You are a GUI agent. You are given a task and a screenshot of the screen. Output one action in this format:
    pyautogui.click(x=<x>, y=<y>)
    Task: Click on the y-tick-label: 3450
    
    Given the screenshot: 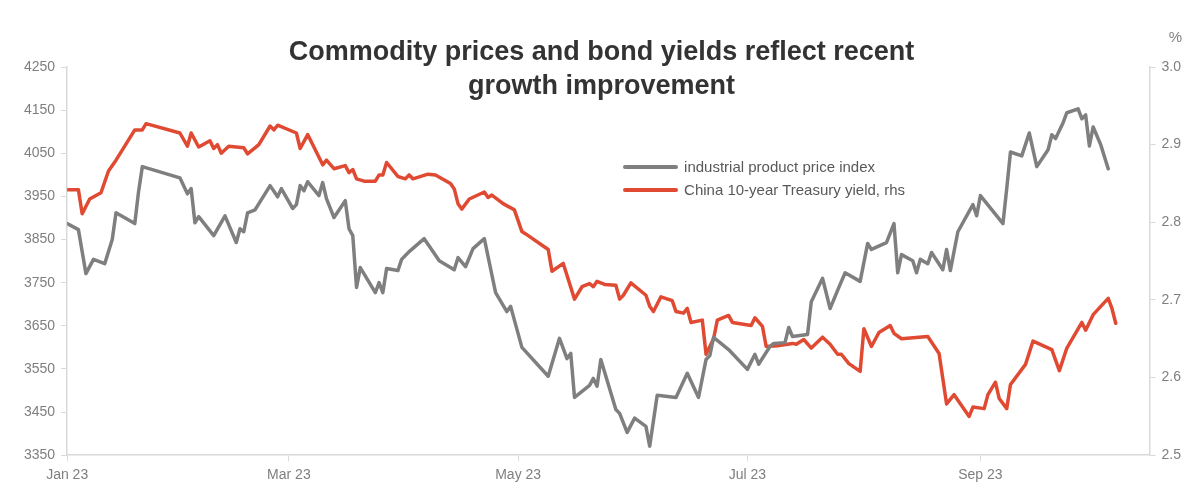 What is the action you would take?
    pyautogui.click(x=39, y=410)
    